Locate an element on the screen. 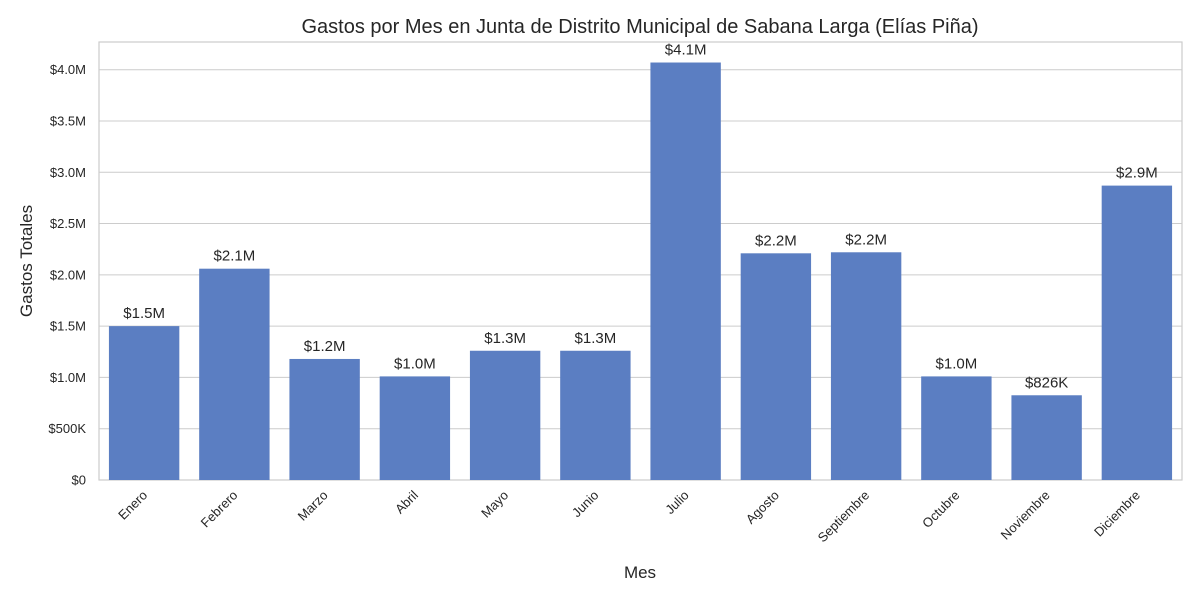 Image resolution: width=1200 pixels, height=600 pixels. y-tick-label: $500K is located at coordinates (67, 428).